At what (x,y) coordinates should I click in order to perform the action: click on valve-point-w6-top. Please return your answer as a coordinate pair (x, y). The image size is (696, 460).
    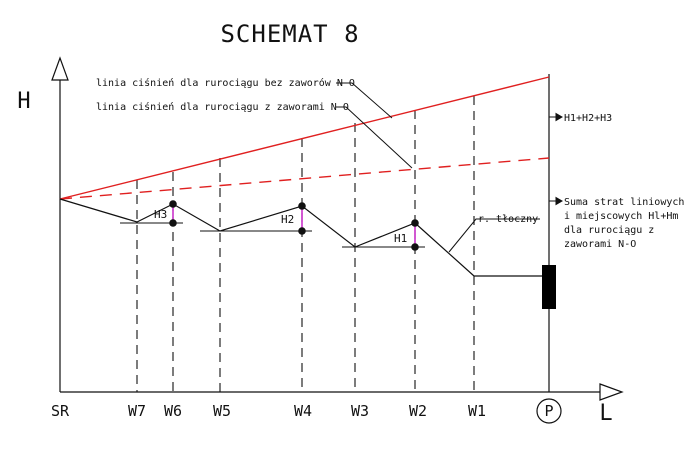
    Looking at the image, I should click on (173, 204).